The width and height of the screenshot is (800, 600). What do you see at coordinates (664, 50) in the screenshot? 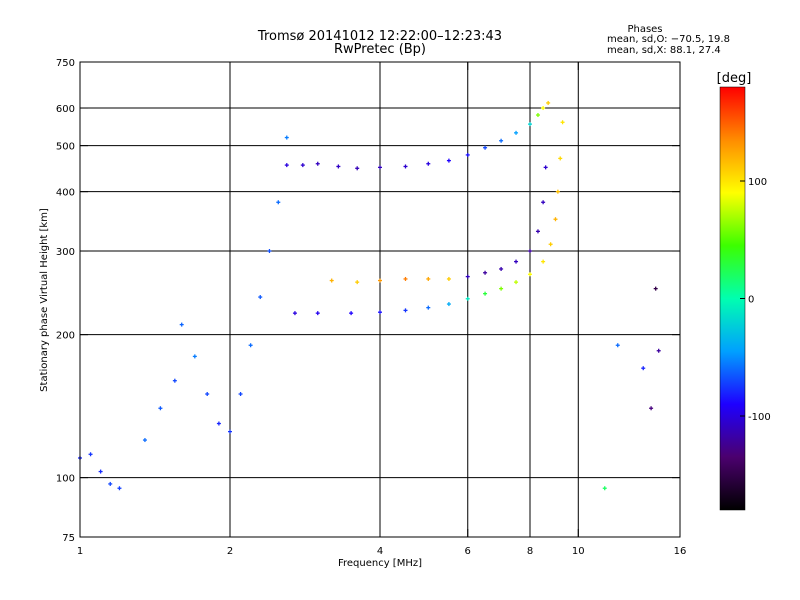
I see `stats-x-mode: mean, sd,X: 88.1, 27.4` at bounding box center [664, 50].